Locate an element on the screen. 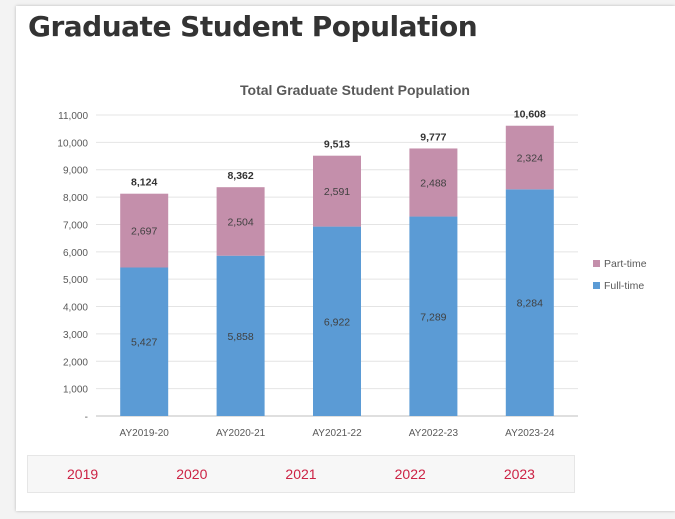 Image resolution: width=675 pixels, height=519 pixels. x-tick-label: AY2019-20 is located at coordinates (145, 433).